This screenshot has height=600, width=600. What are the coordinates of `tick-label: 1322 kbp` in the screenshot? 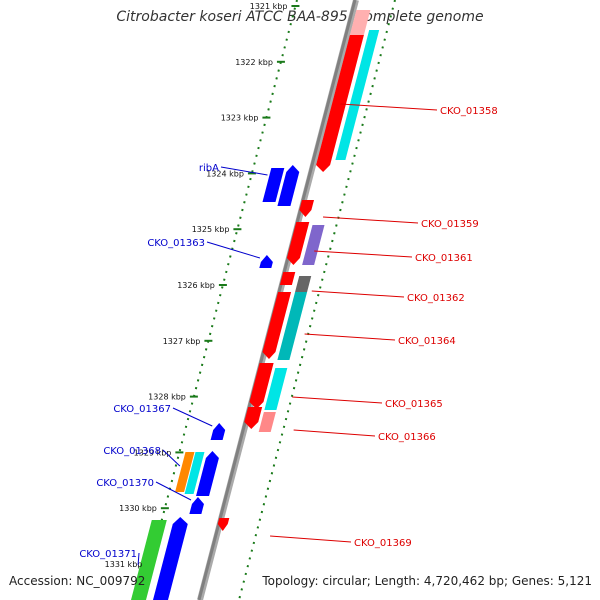 It's located at (254, 62).